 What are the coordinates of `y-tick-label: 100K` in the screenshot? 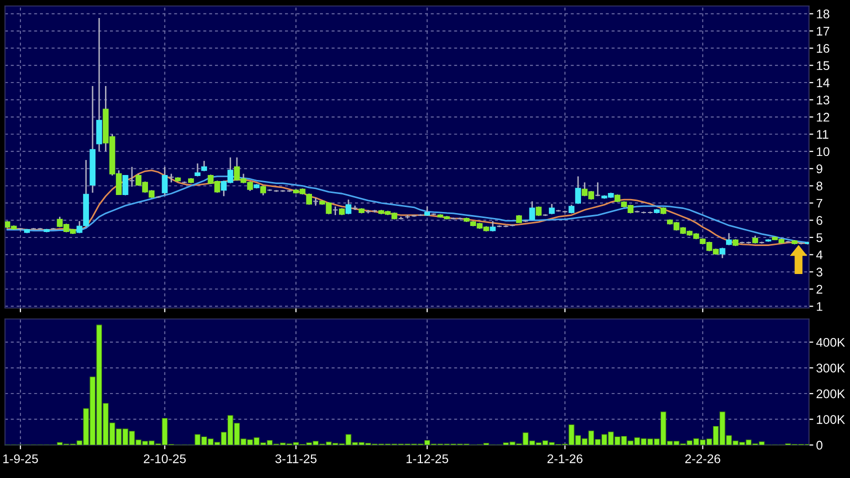 It's located at (830, 419).